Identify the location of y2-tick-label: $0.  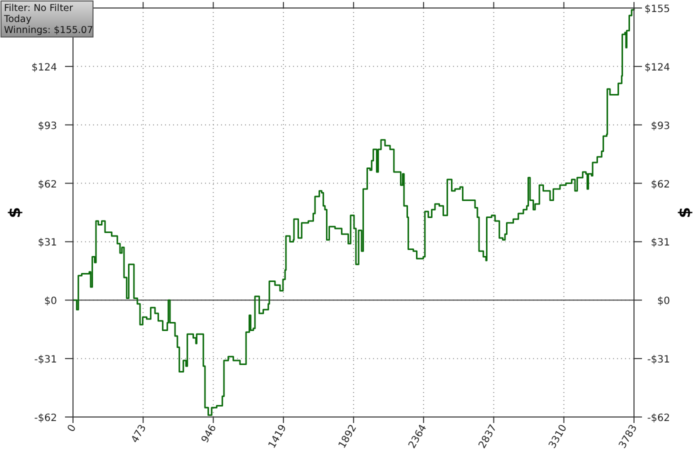
(663, 302).